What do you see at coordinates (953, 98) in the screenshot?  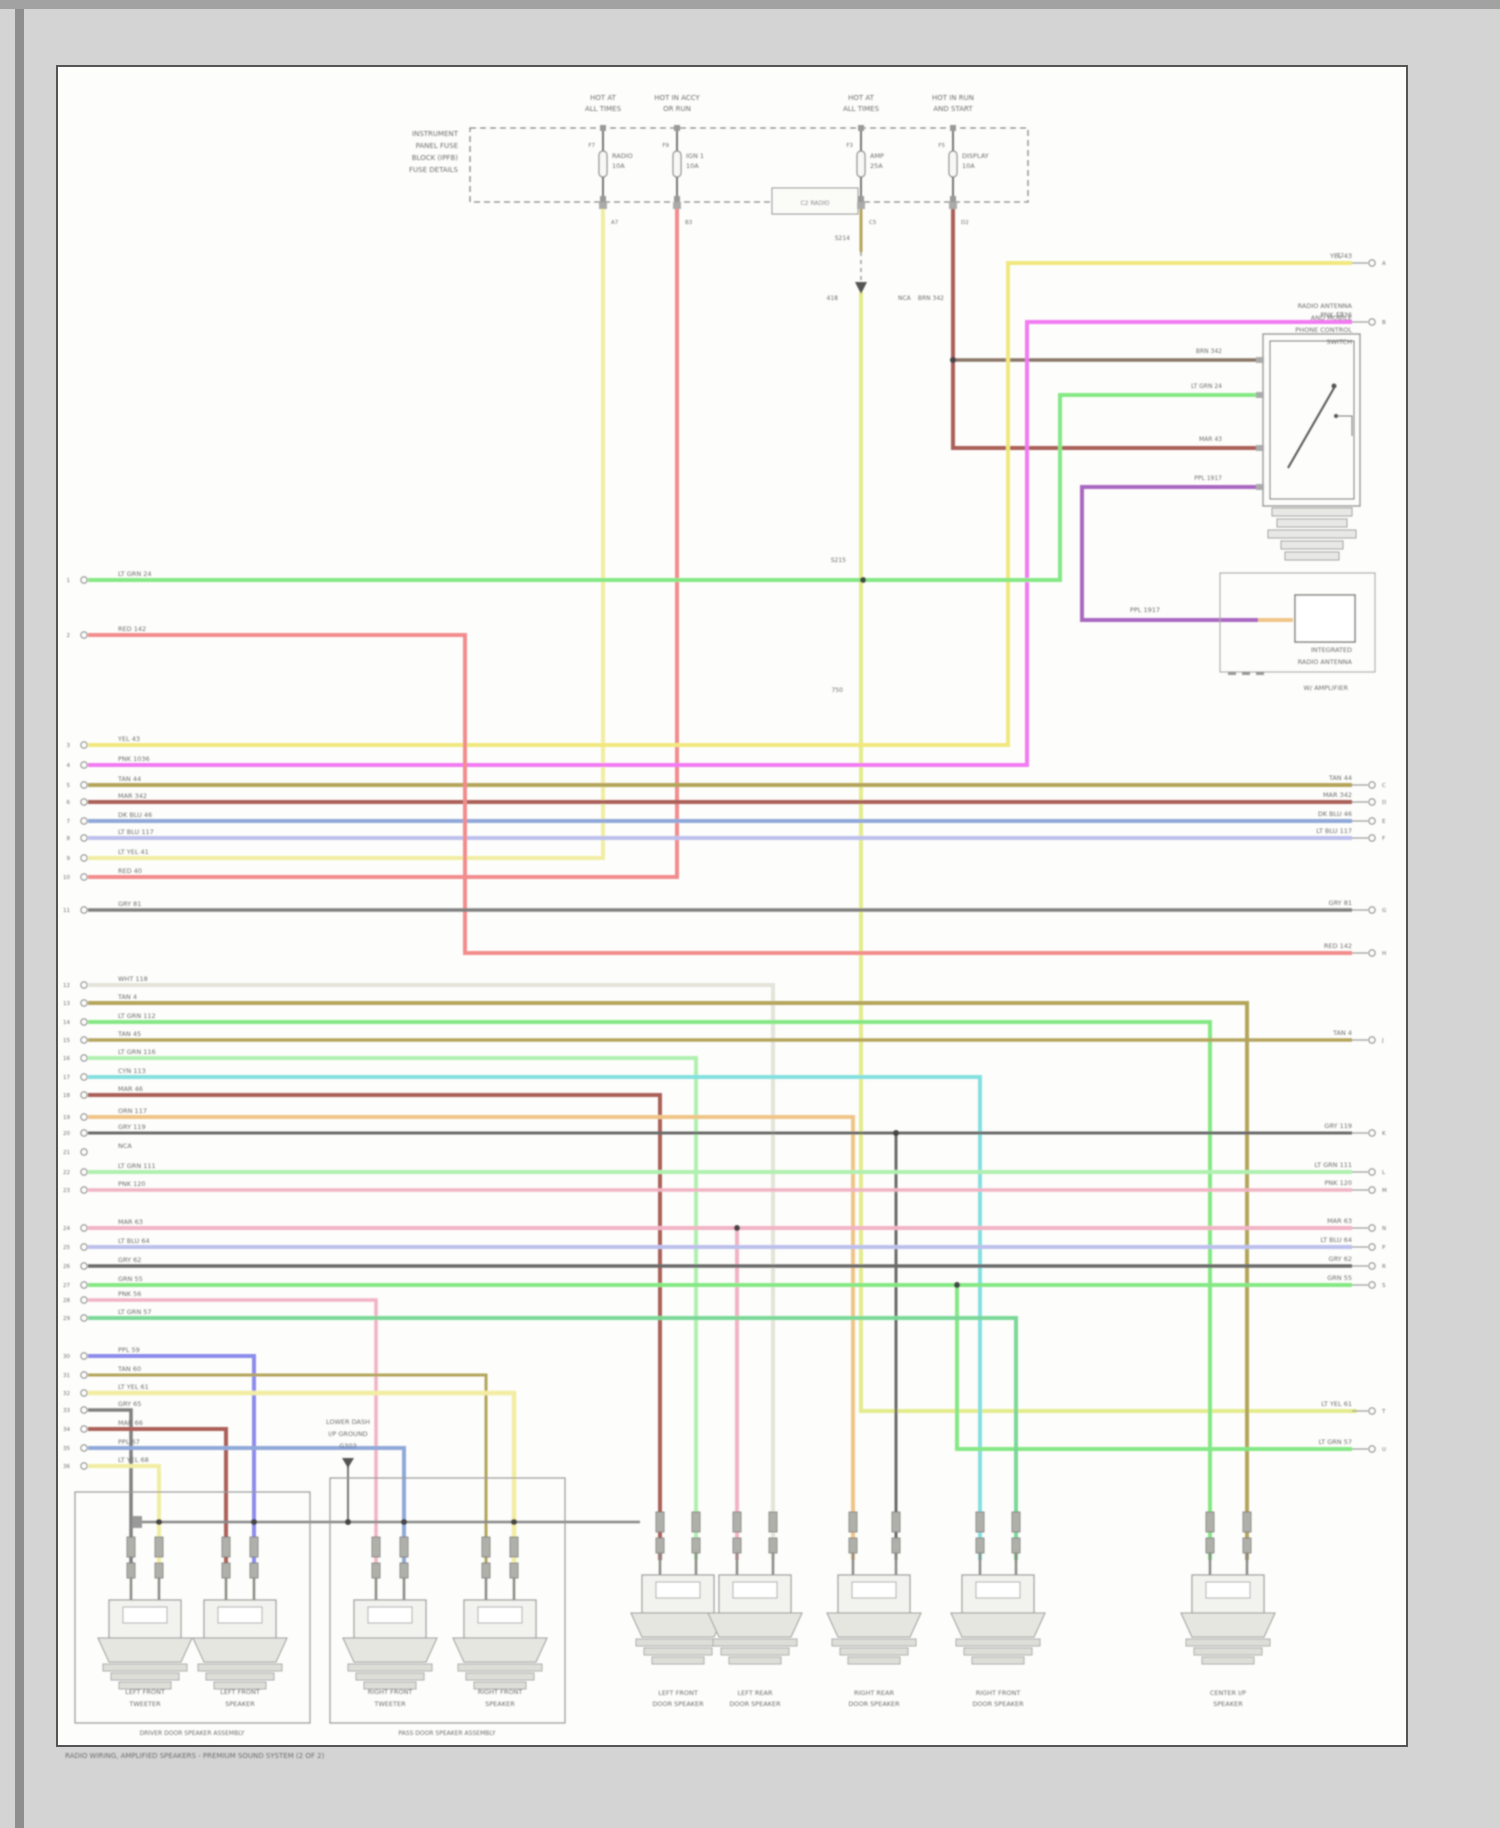 I see `hot-label: HOT IN RUN` at bounding box center [953, 98].